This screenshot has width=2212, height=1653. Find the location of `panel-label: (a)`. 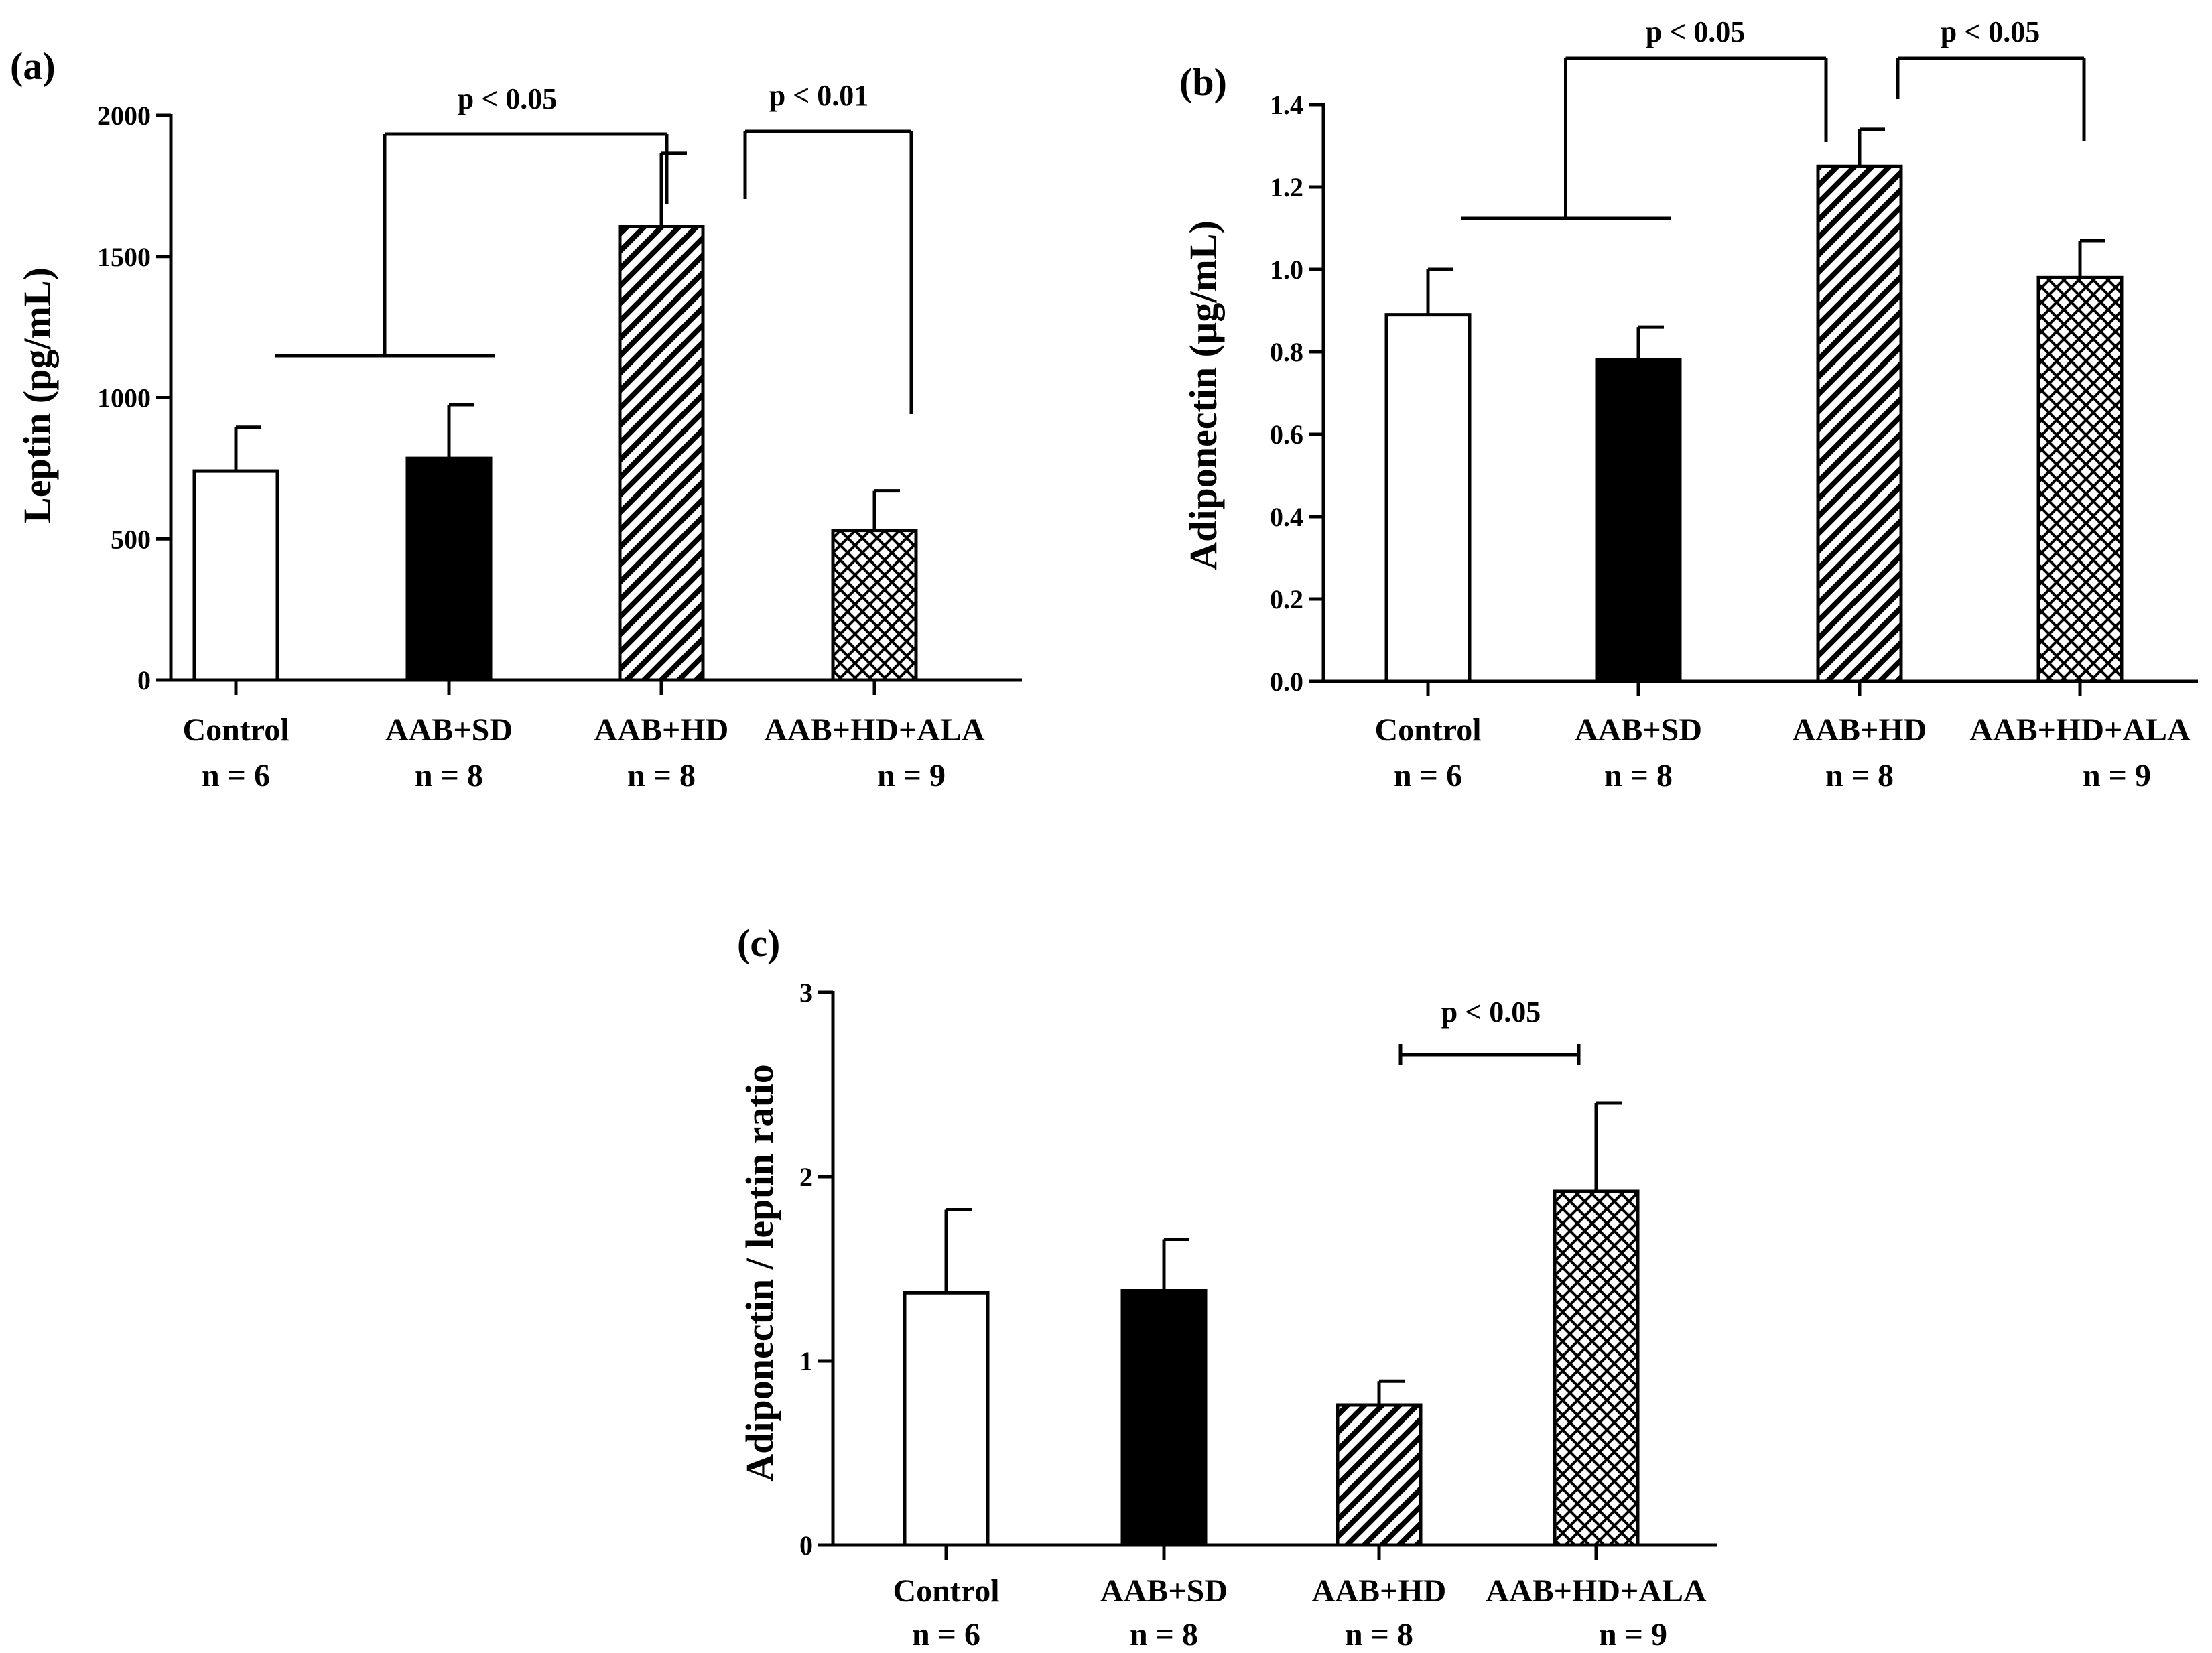

panel-label: (a) is located at coordinates (33, 66).